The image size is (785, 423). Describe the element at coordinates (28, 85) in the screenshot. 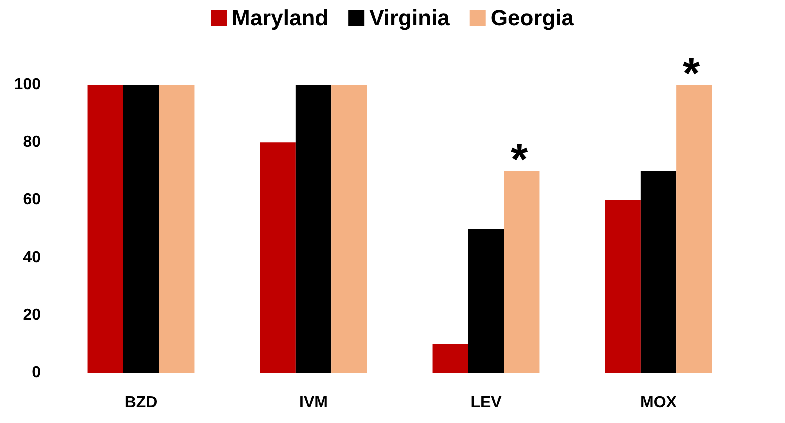

I see `y-tick-label: 100` at that location.